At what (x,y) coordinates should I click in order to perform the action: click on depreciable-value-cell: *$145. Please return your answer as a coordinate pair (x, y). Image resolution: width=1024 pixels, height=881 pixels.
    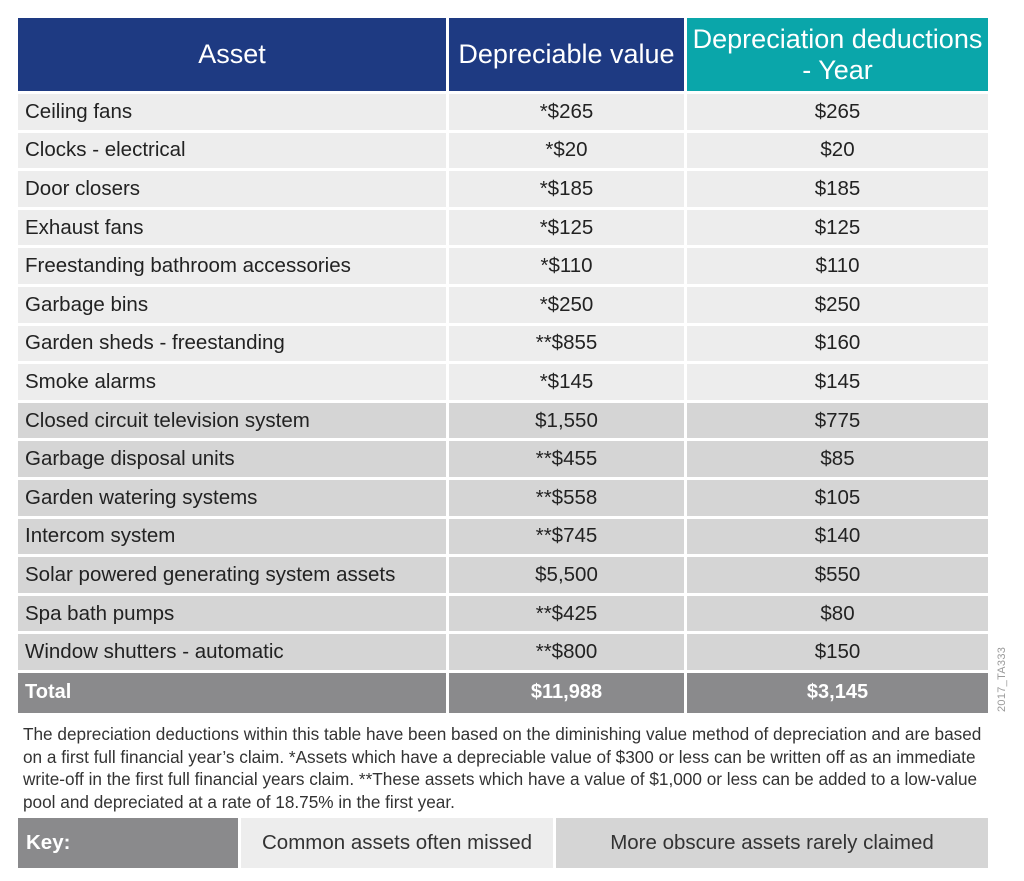
    Looking at the image, I should click on (565, 382).